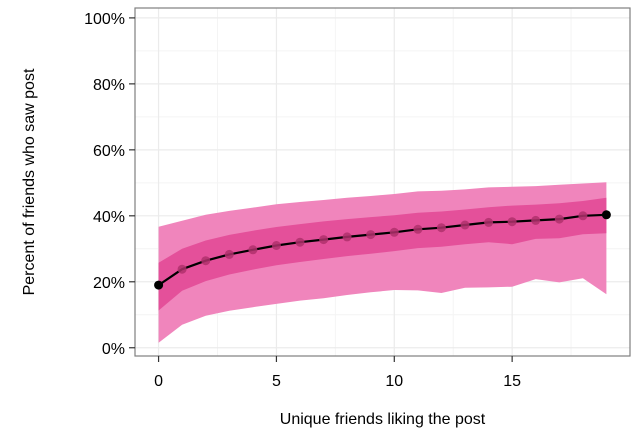 The image size is (635, 434). Describe the element at coordinates (113, 349) in the screenshot. I see `y-tick-label: 0%` at that location.